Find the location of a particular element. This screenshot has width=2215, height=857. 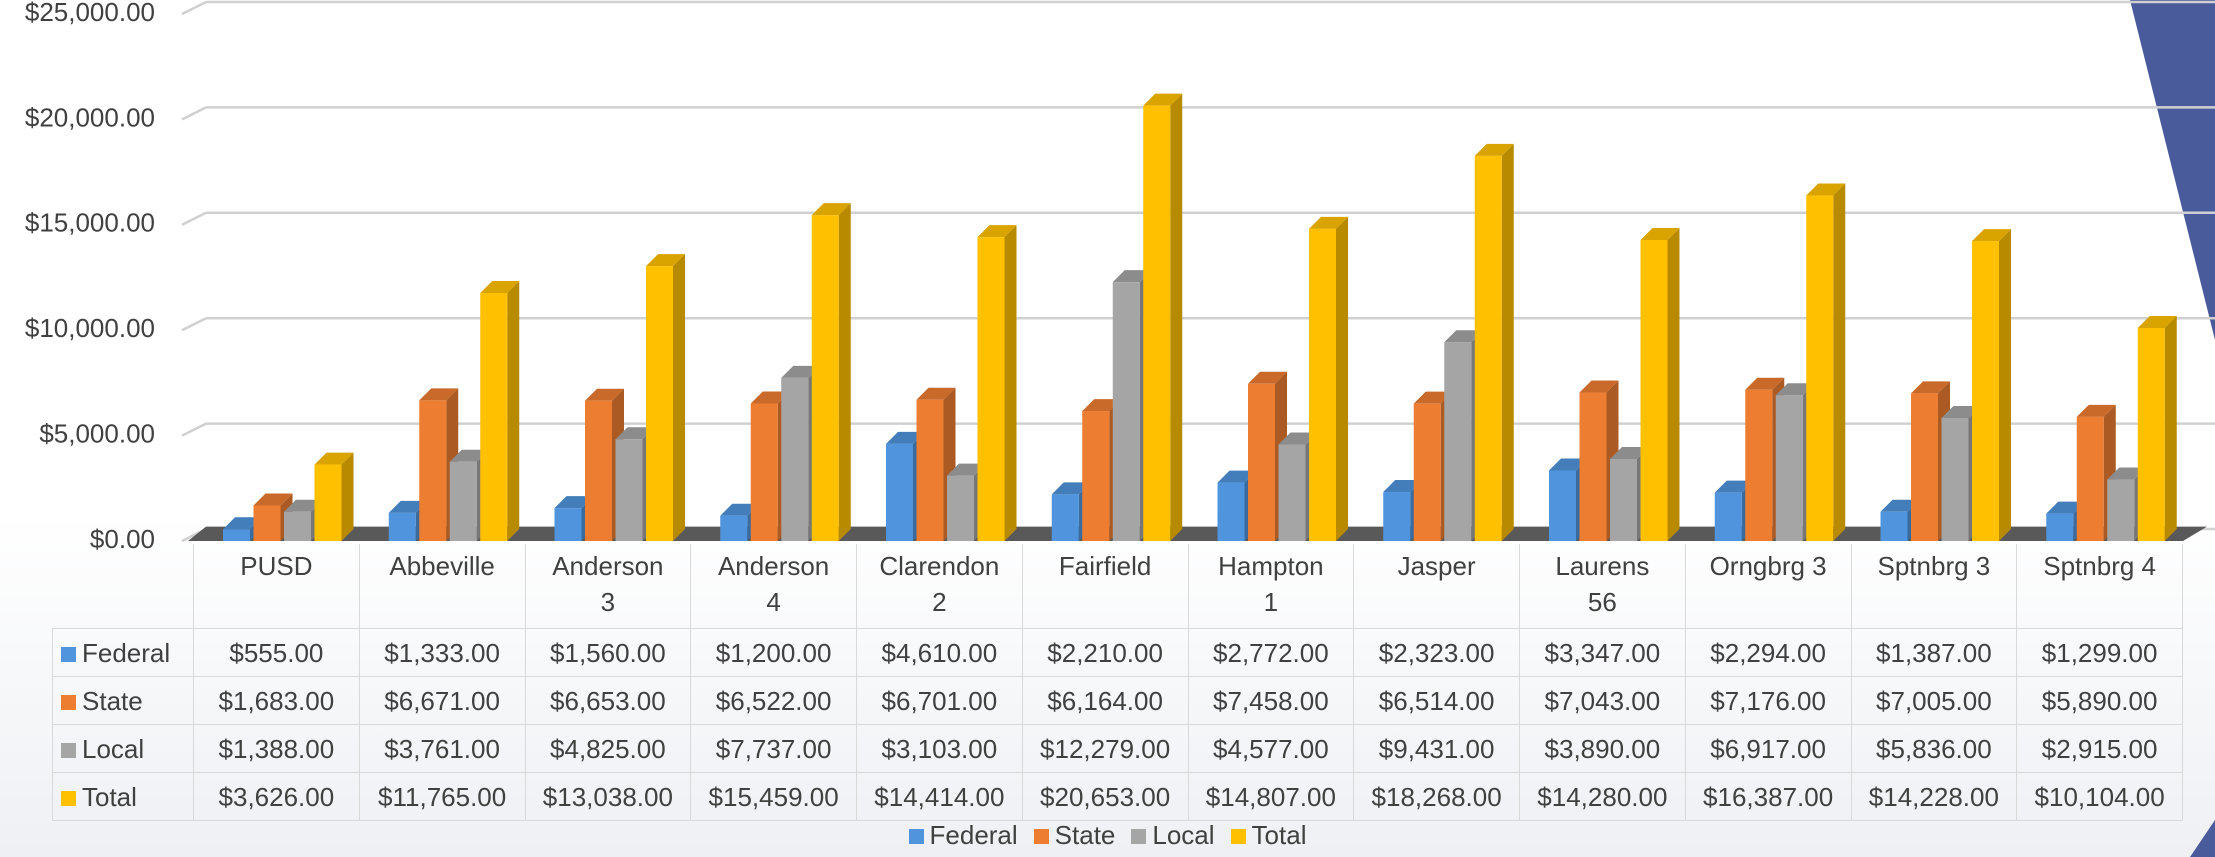

table-cell: $13,038.00 is located at coordinates (608, 797).